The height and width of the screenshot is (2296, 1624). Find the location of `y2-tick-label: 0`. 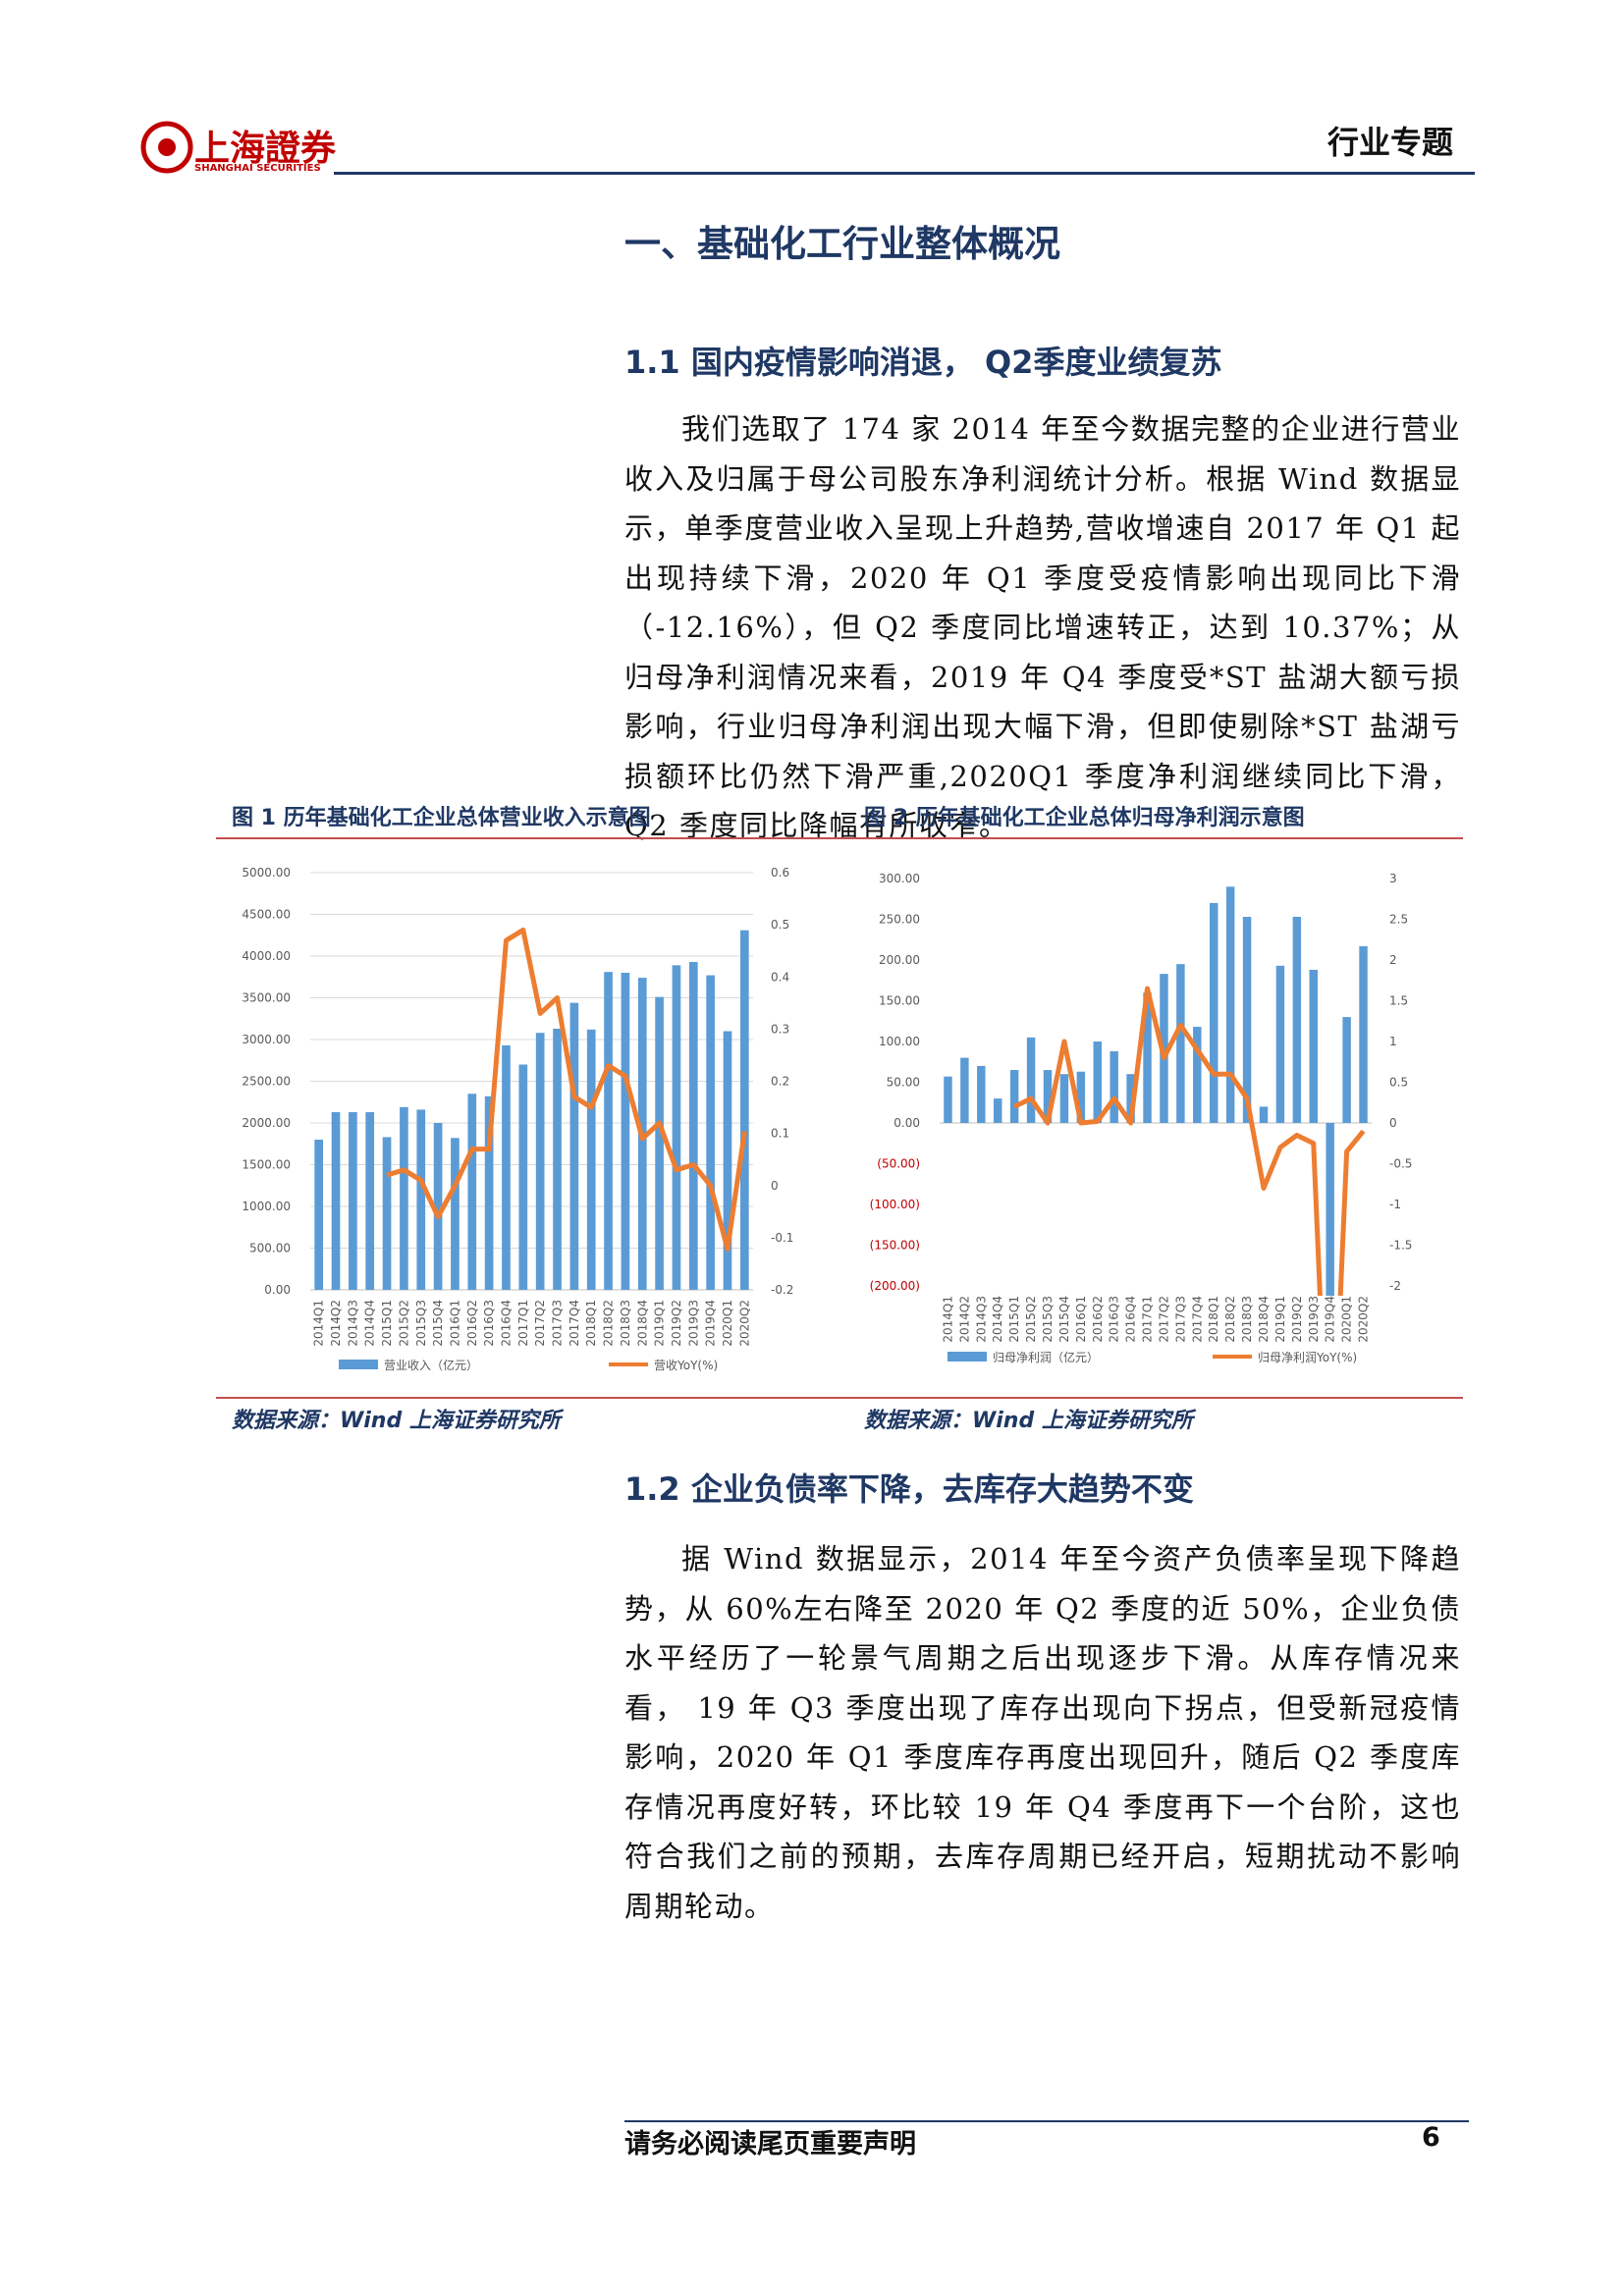

y2-tick-label: 0 is located at coordinates (1393, 1123).